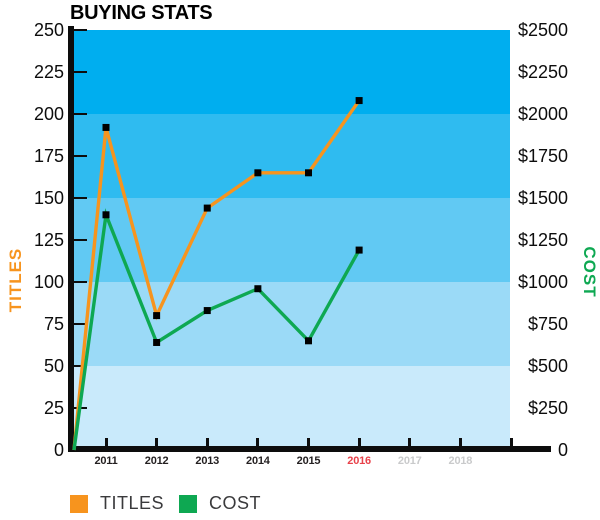 The height and width of the screenshot is (520, 600). I want to click on x-axis-label: 2015, so click(308, 461).